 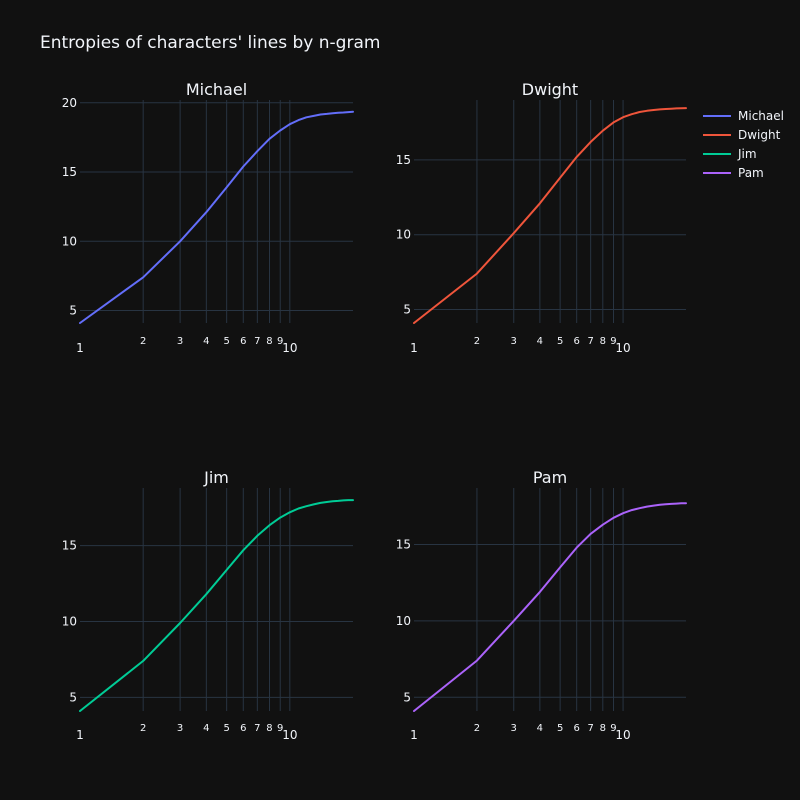 I want to click on y-tick-label: 20, so click(x=69, y=103).